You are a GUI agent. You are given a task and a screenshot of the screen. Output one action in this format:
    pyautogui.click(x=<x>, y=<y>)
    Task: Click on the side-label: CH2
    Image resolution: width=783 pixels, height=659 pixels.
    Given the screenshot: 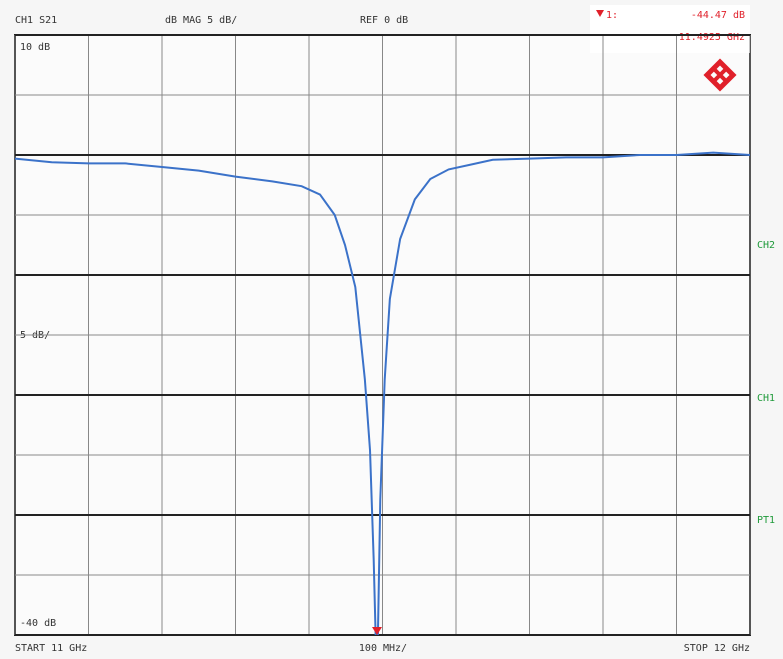 What is the action you would take?
    pyautogui.click(x=766, y=245)
    